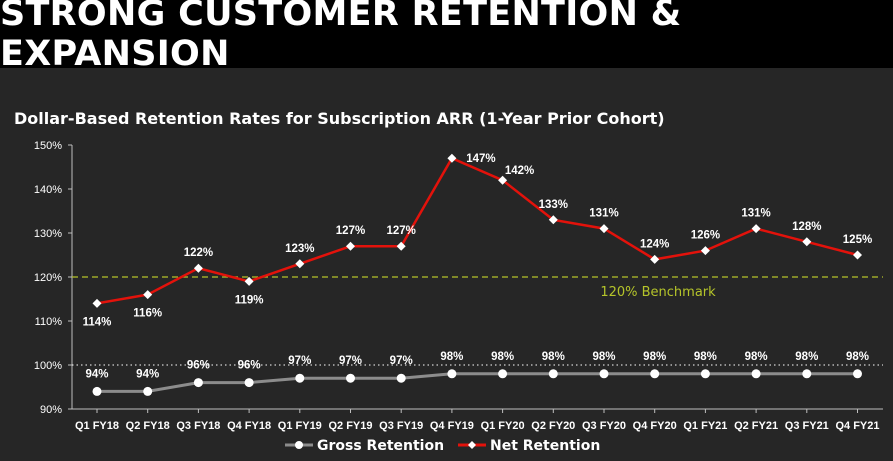  Describe the element at coordinates (48, 278) in the screenshot. I see `y-tick-label: 120%` at that location.